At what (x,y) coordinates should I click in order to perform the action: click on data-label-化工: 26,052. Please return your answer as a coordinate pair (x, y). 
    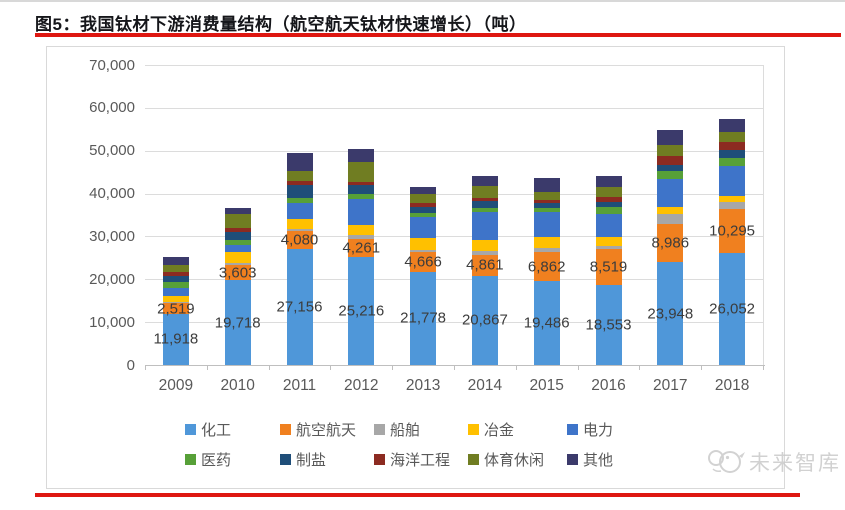
    Looking at the image, I should click on (732, 309).